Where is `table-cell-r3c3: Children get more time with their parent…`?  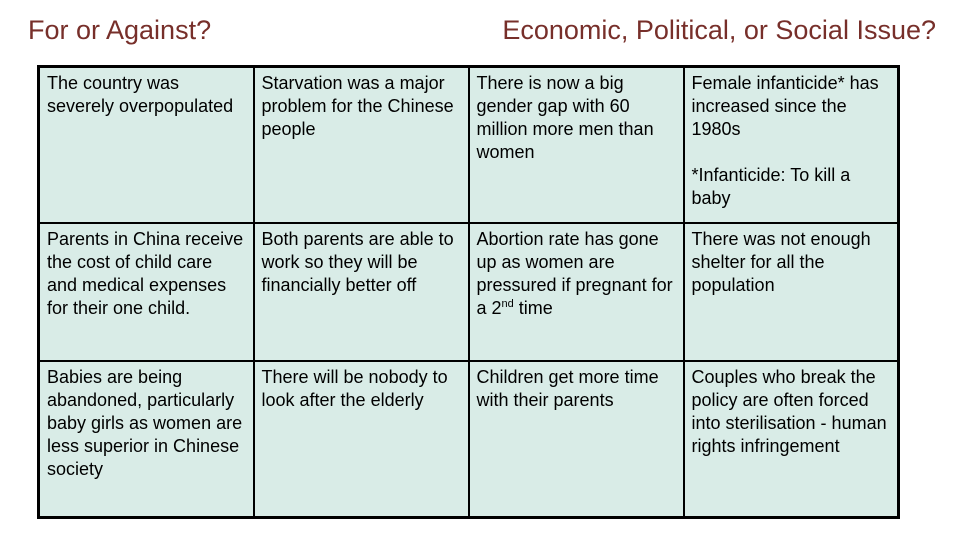
table-cell-r3c3: Children get more time with their parent… is located at coordinates (576, 439).